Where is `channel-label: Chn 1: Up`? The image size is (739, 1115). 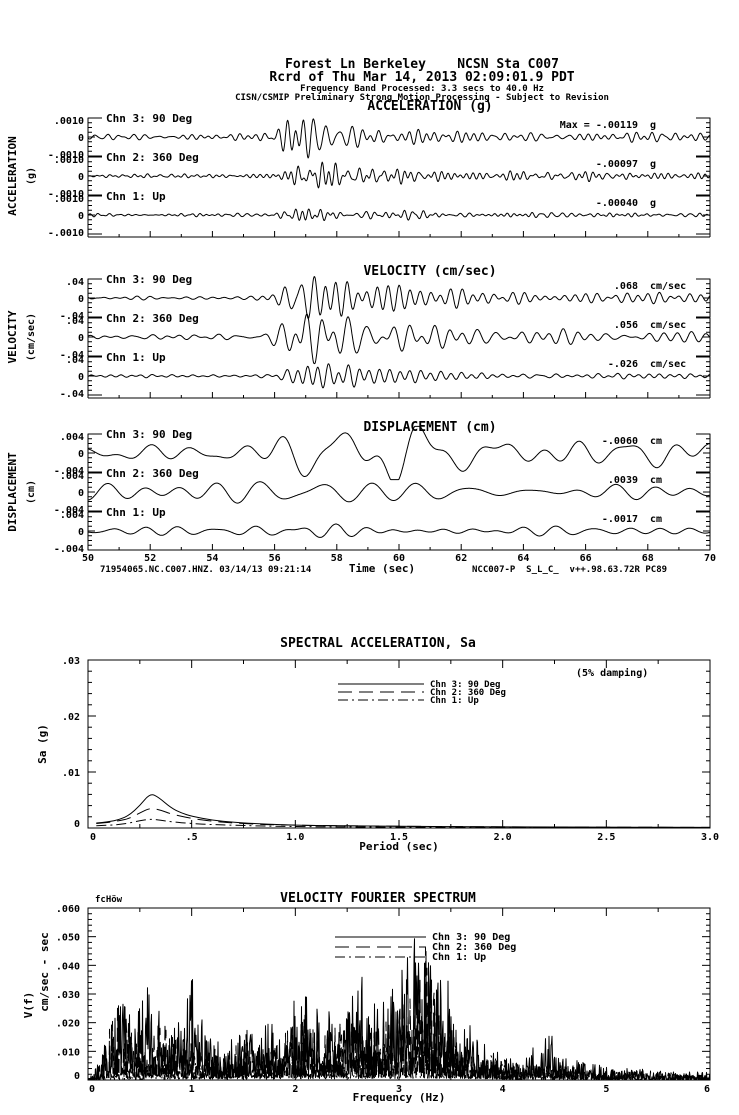
channel-label: Chn 1: Up is located at coordinates (136, 196).